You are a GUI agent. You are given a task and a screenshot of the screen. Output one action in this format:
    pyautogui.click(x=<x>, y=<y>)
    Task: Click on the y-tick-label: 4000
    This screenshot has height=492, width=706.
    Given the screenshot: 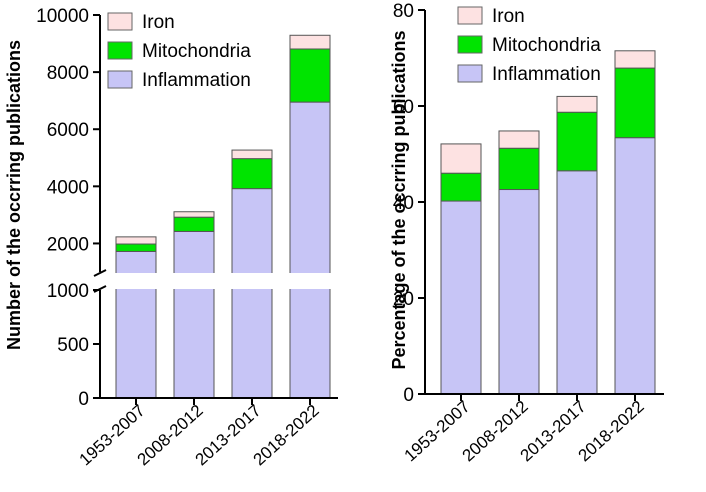 What is the action you would take?
    pyautogui.click(x=68, y=187)
    